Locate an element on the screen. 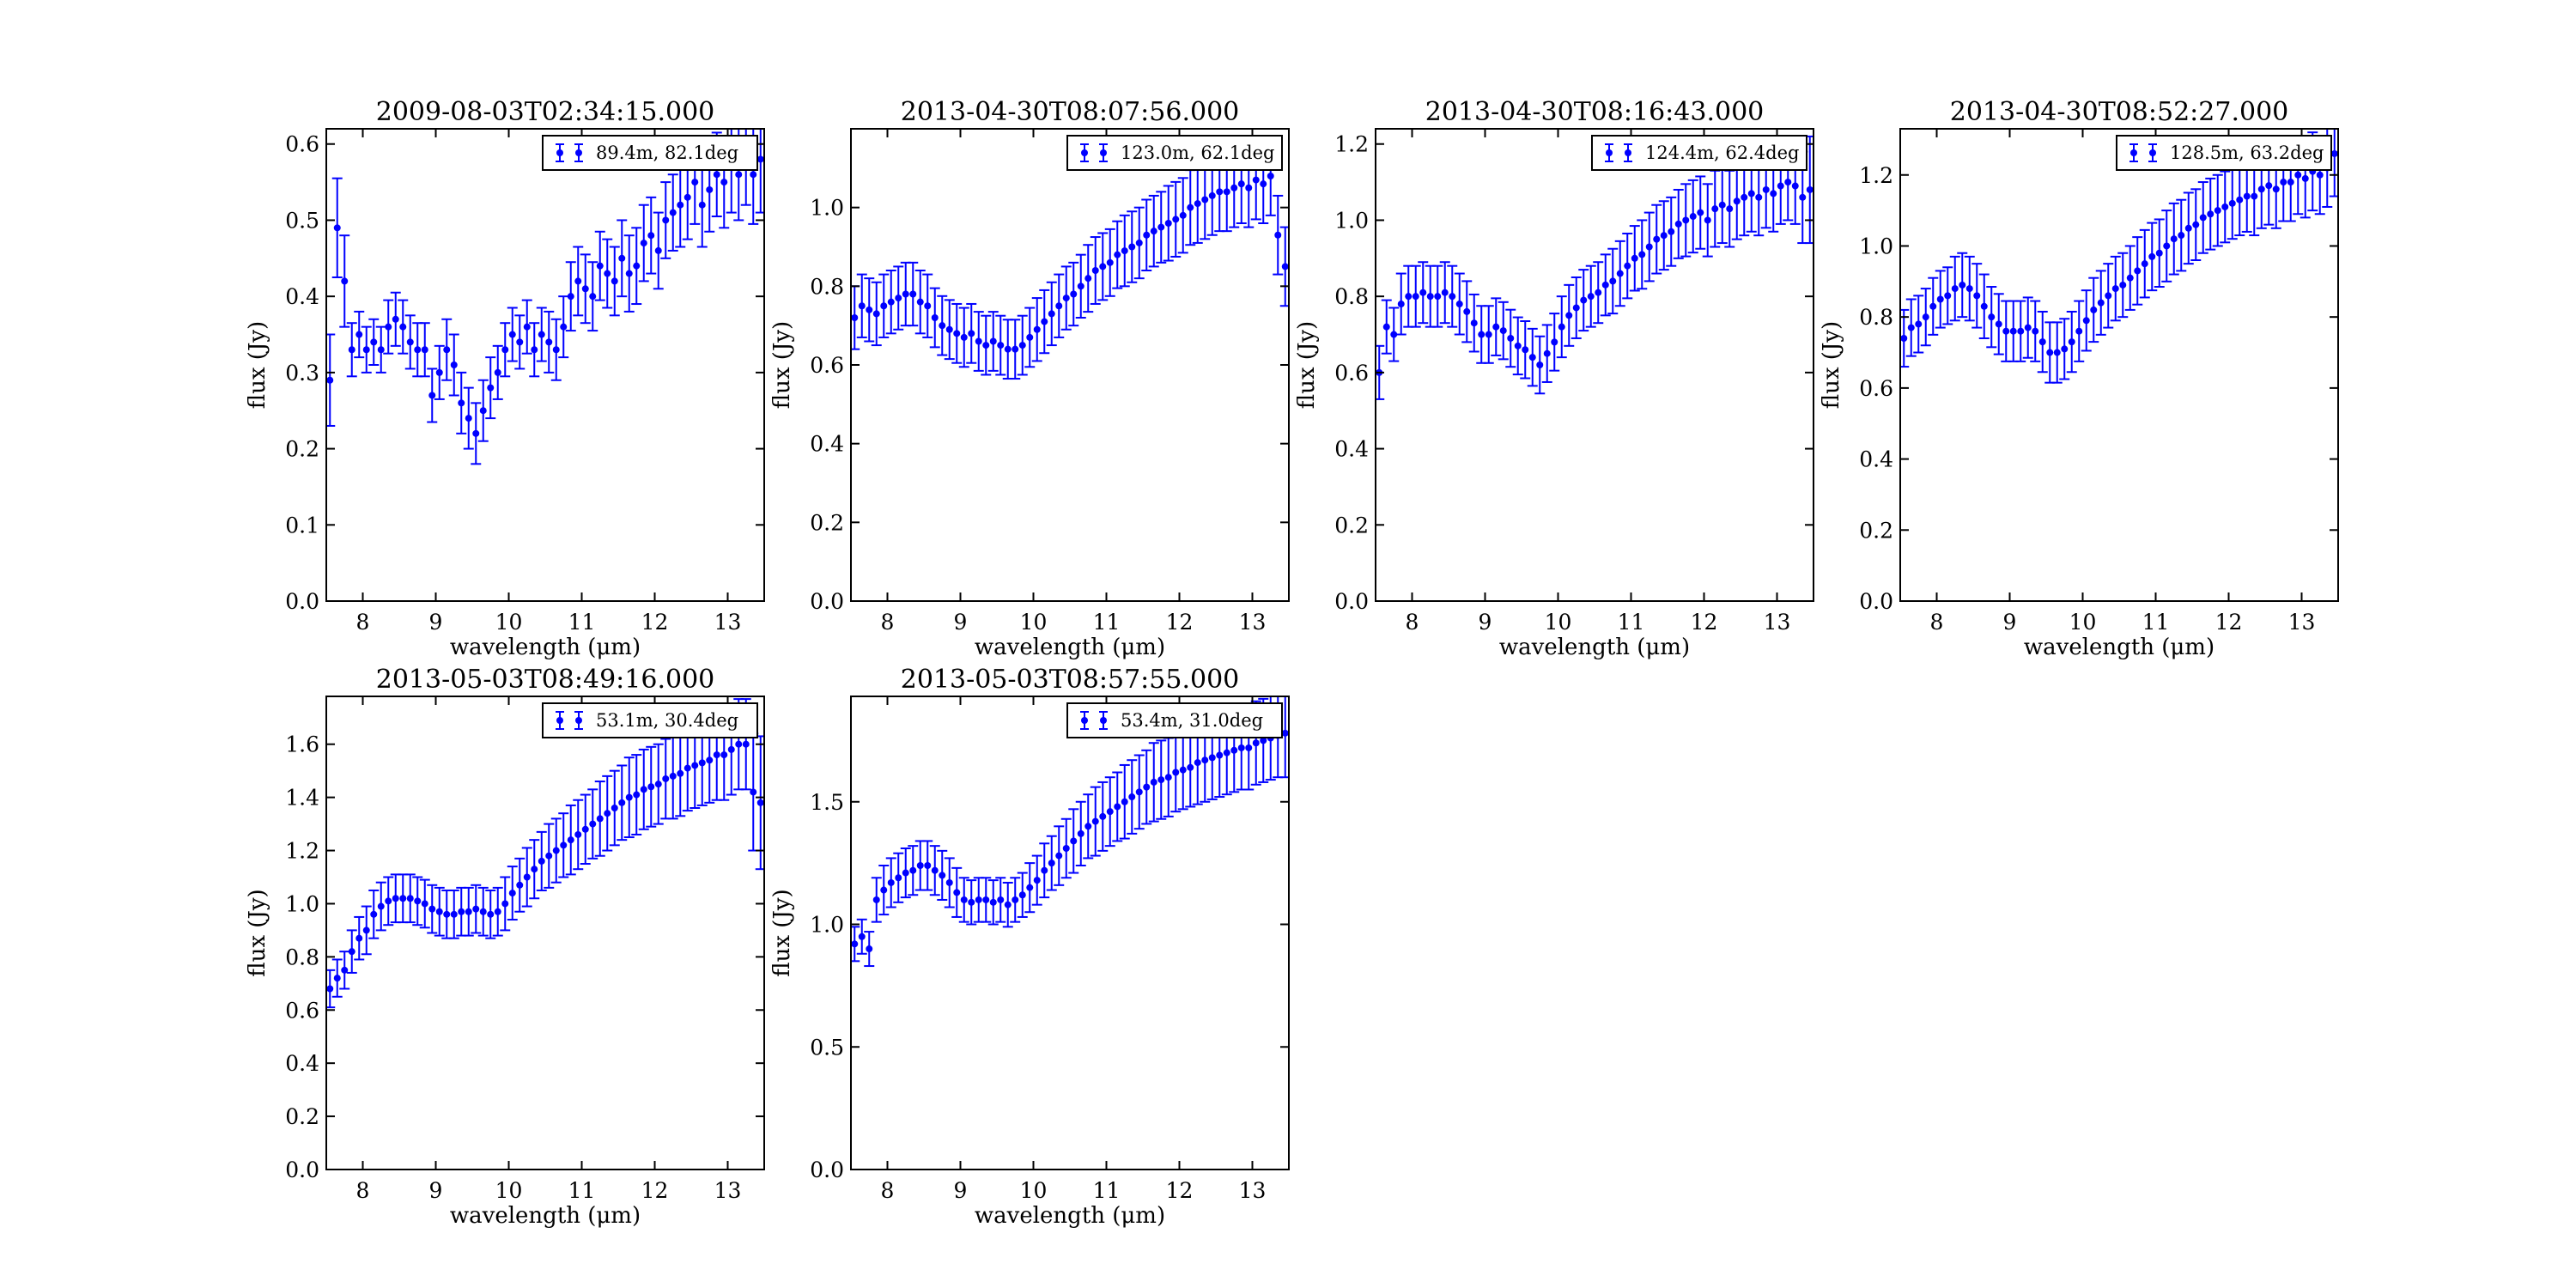 The width and height of the screenshot is (2576, 1288). legend-label: 124.4m, 62.4deg is located at coordinates (1722, 153).